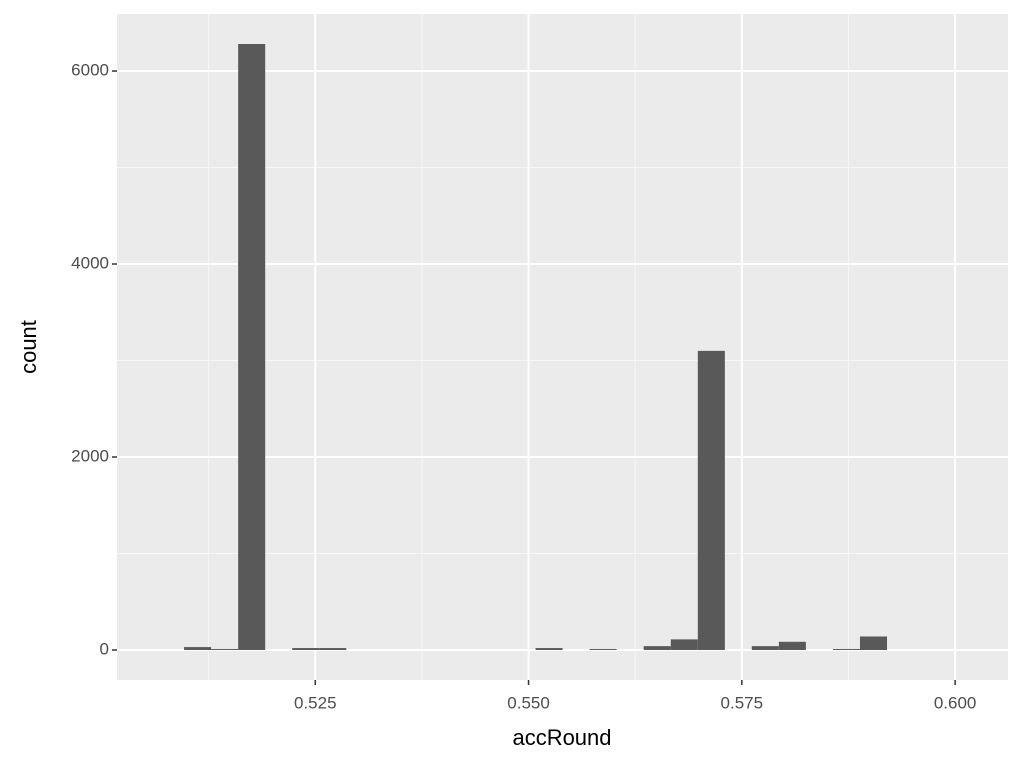 Image resolution: width=1024 pixels, height=768 pixels. I want to click on y-tick-label: 6000, so click(90, 70).